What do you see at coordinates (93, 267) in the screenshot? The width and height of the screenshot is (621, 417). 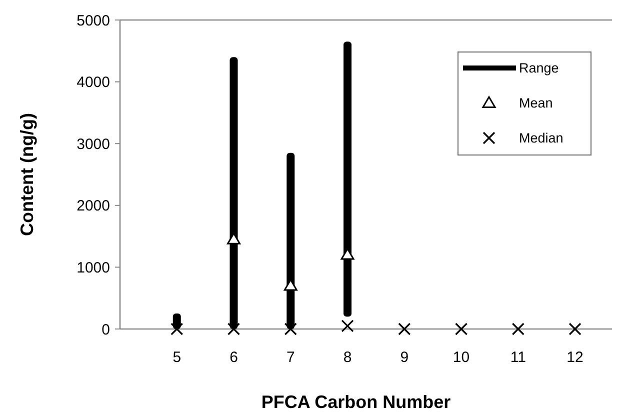 I see `y-tick-label: 1000` at bounding box center [93, 267].